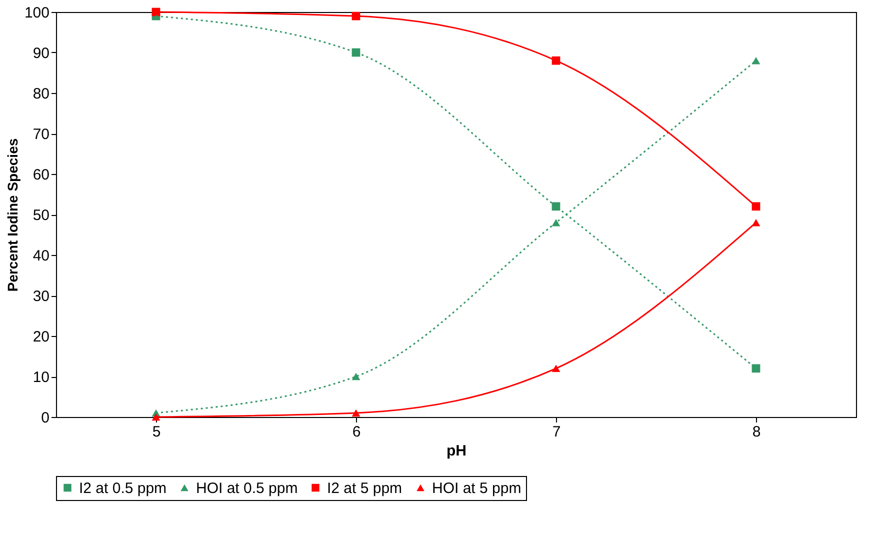 The width and height of the screenshot is (877, 557). Describe the element at coordinates (123, 488) in the screenshot. I see `legend-label: I2 at 0.5 ppm` at that location.